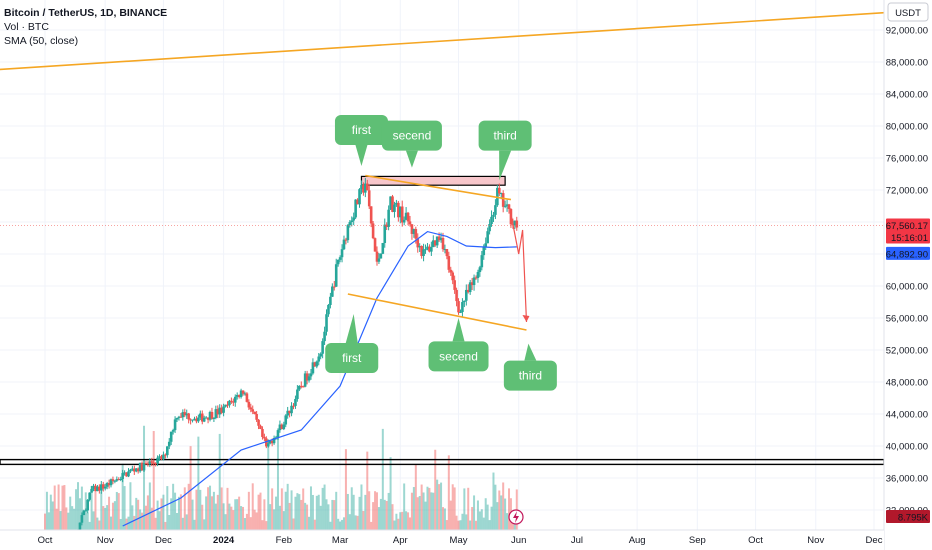 This screenshot has height=550, width=932. I want to click on y-tick-label: 72,000.00, so click(907, 191).